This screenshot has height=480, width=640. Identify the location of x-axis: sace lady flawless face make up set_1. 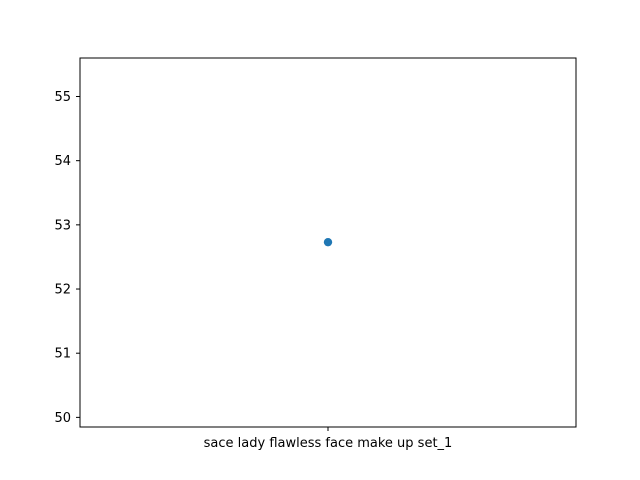
(328, 439).